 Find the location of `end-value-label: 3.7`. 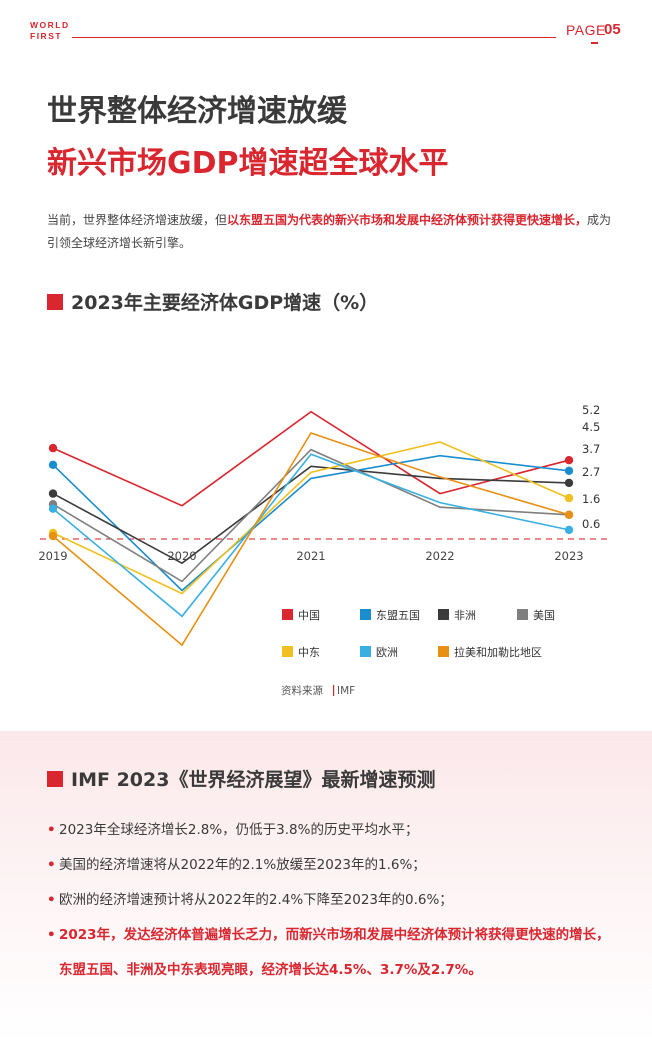

end-value-label: 3.7 is located at coordinates (591, 449).